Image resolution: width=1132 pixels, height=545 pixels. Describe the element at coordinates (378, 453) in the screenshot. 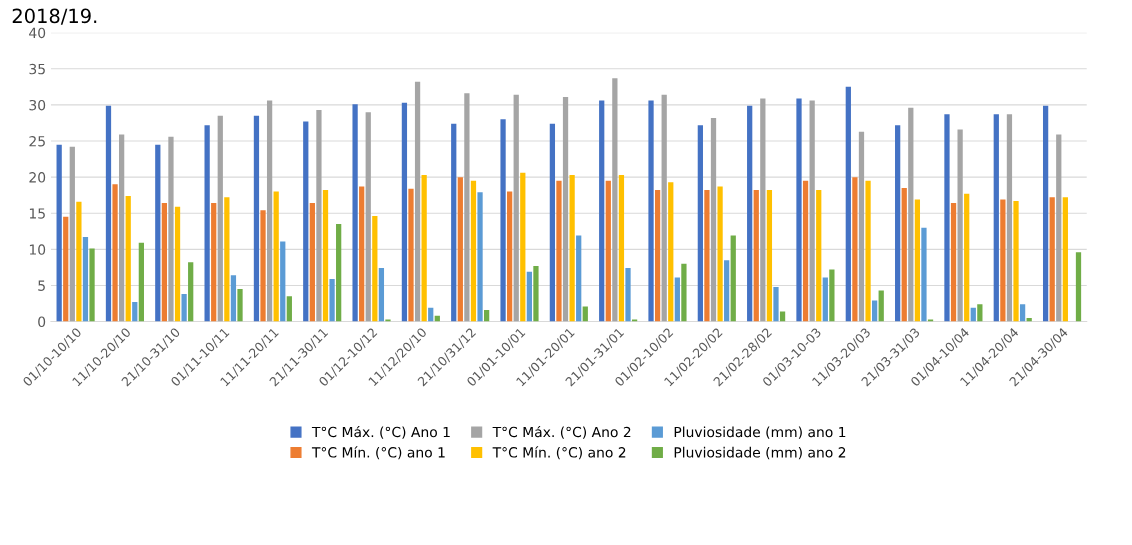

I see `legend-label: T°C Mín. (°C) ano 1` at that location.